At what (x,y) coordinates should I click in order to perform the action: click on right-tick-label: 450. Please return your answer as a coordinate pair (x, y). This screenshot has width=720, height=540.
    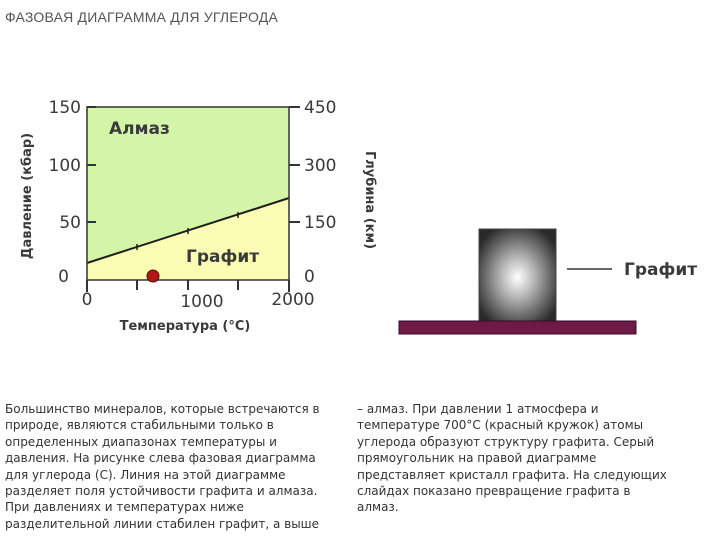
    Looking at the image, I should click on (320, 108).